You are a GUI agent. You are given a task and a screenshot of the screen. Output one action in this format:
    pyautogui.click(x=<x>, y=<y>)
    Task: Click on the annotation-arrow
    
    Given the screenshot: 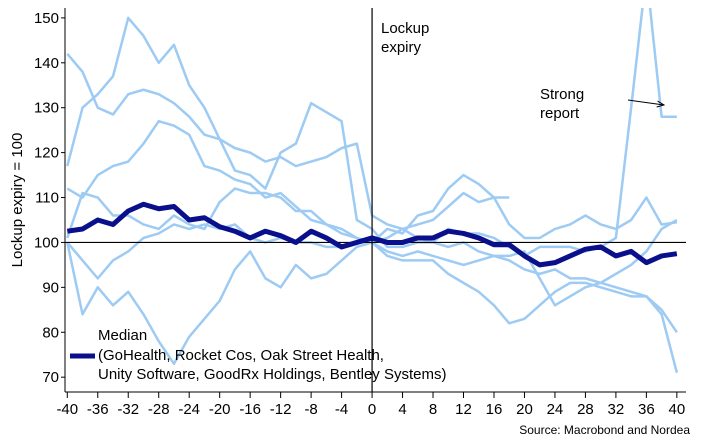 What is the action you would take?
    pyautogui.click(x=645, y=102)
    